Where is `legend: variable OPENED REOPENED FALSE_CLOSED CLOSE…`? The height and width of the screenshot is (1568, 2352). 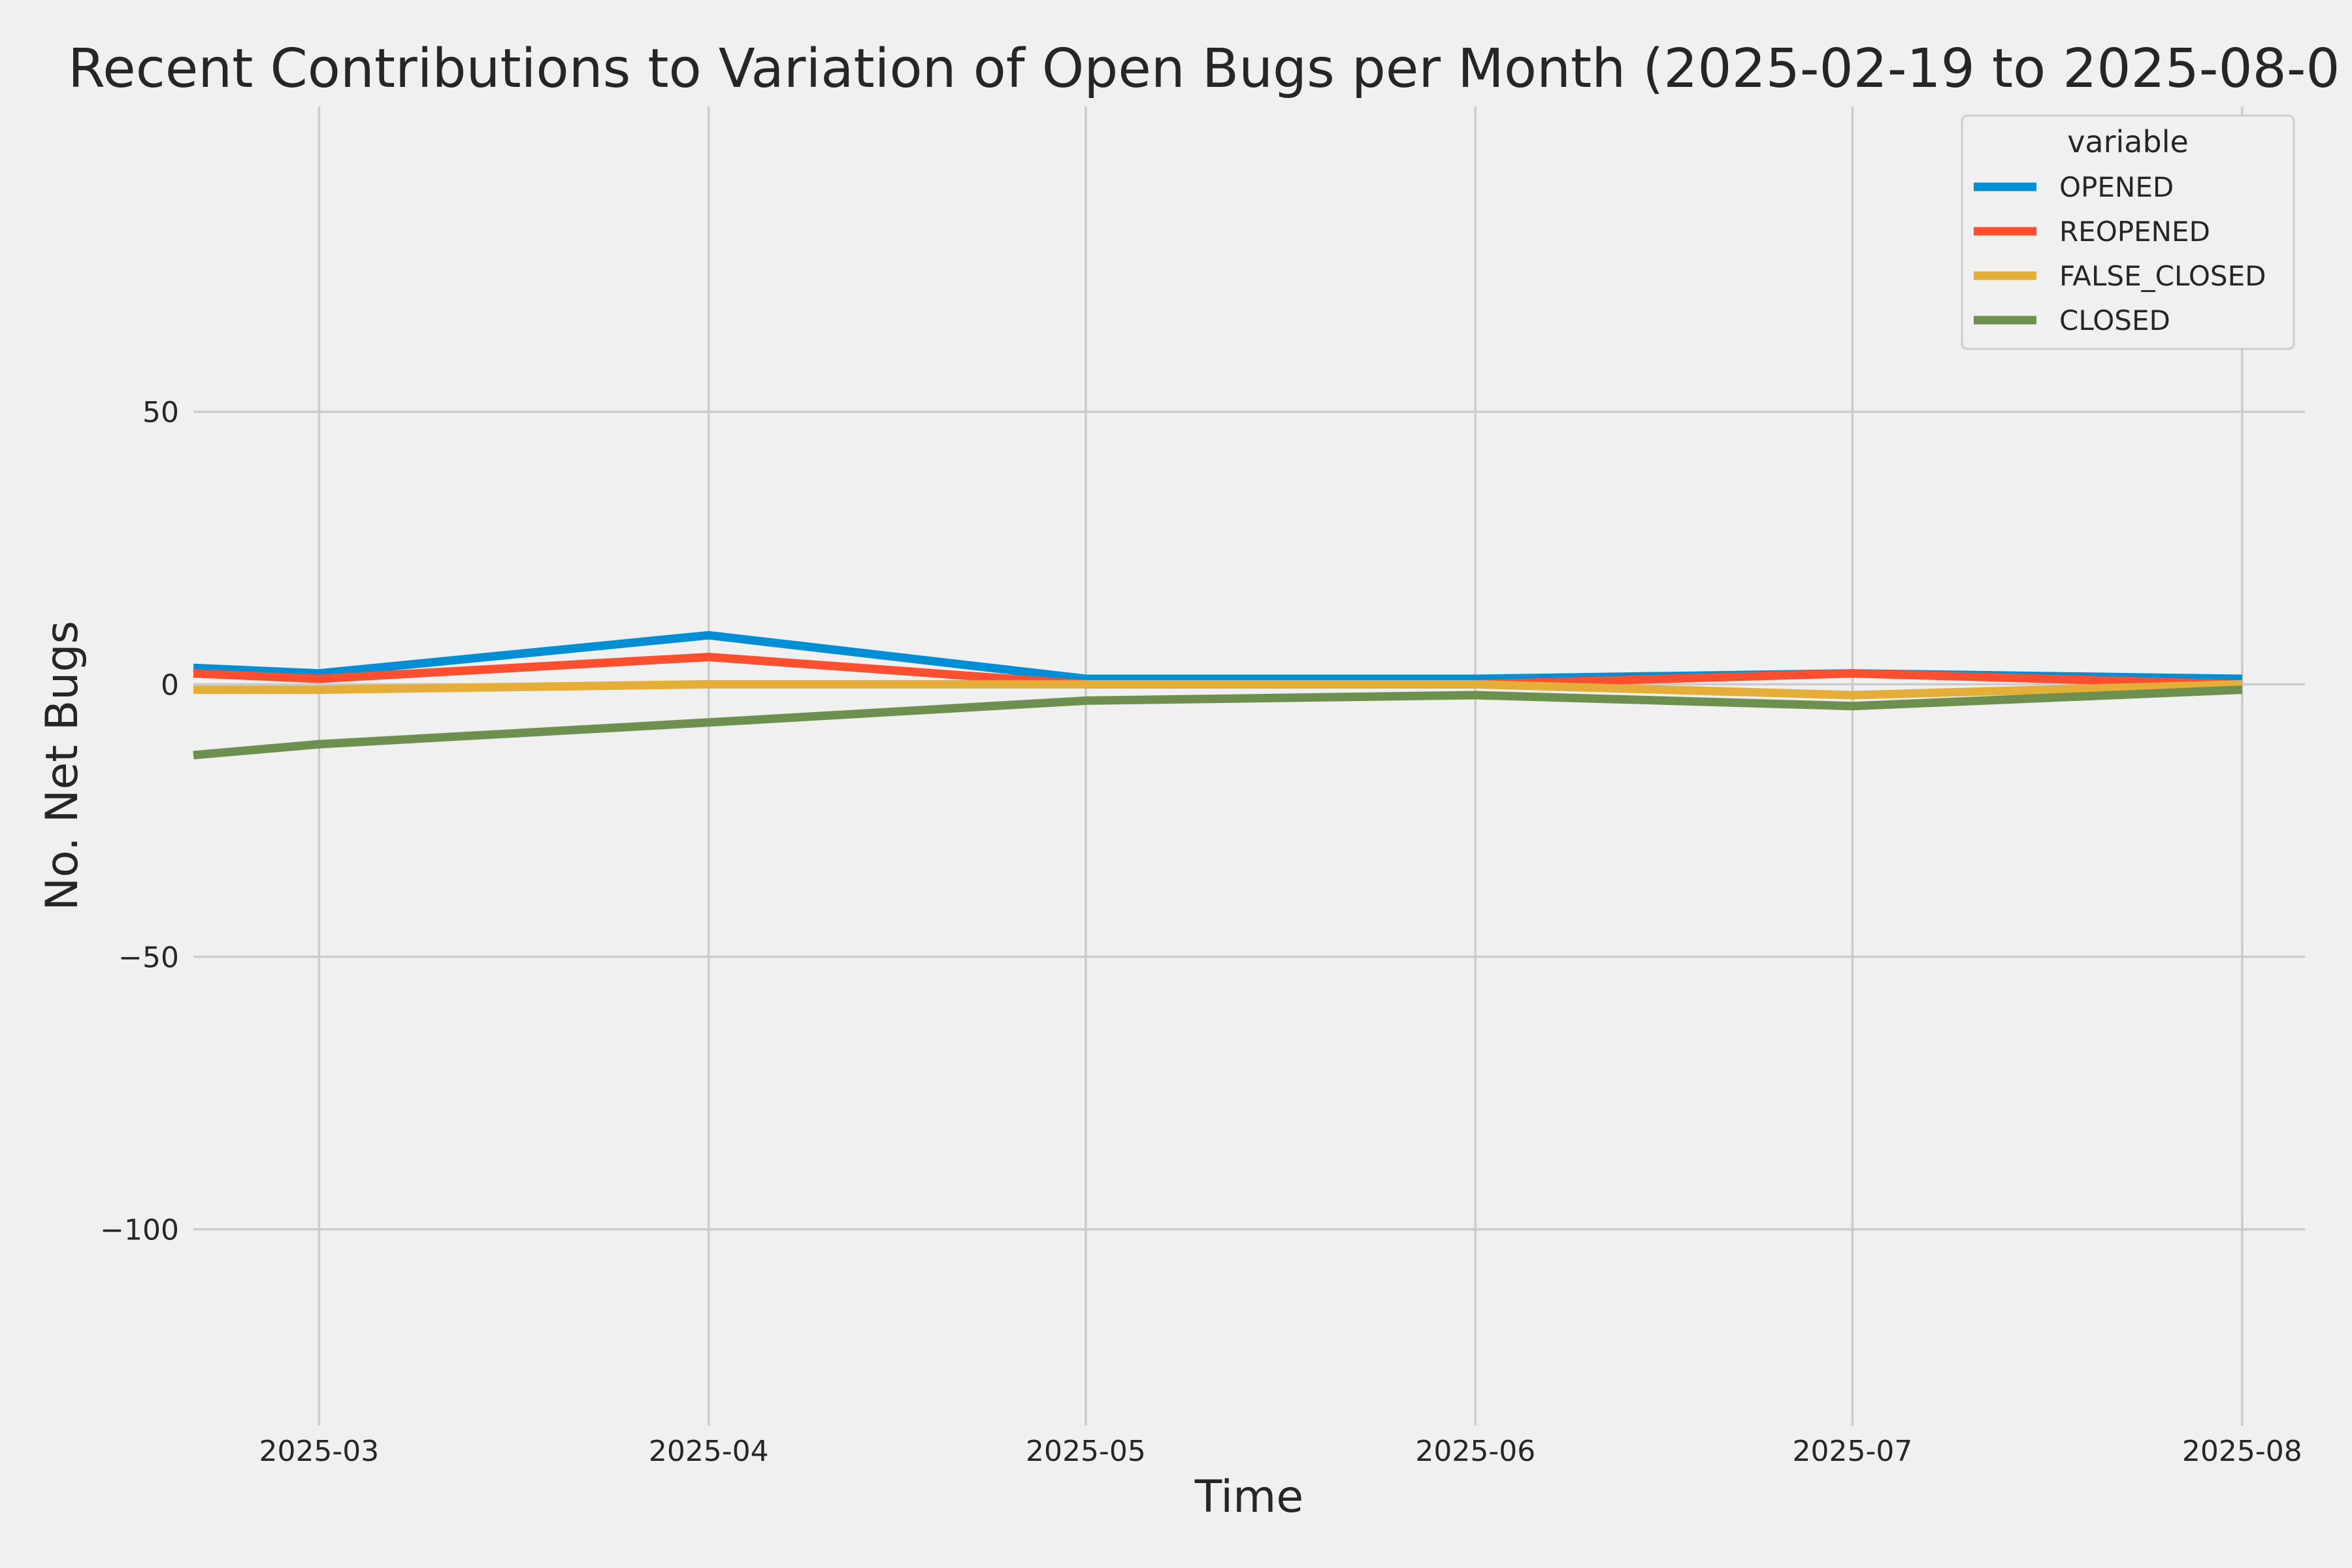 legend: variable OPENED REOPENED FALSE_CLOSED CLOSE… is located at coordinates (2128, 232).